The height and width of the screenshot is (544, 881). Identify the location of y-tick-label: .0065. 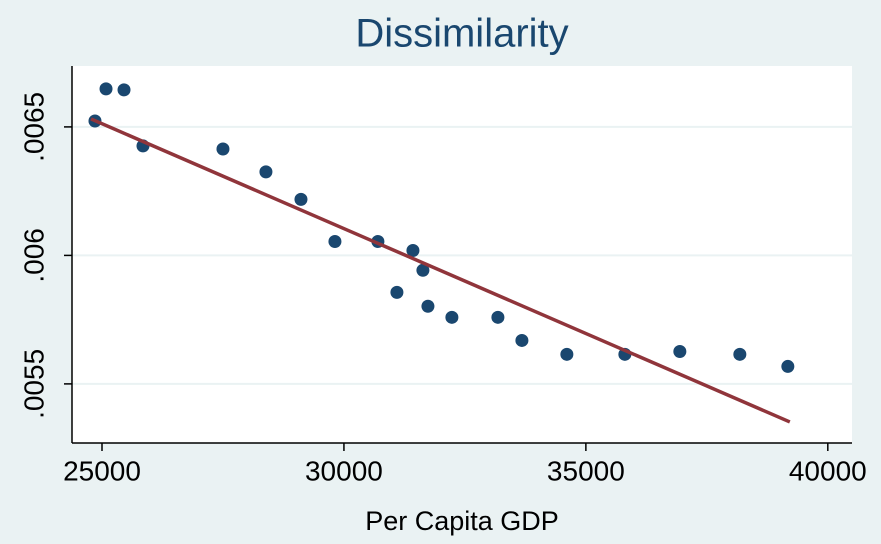
(33, 127).